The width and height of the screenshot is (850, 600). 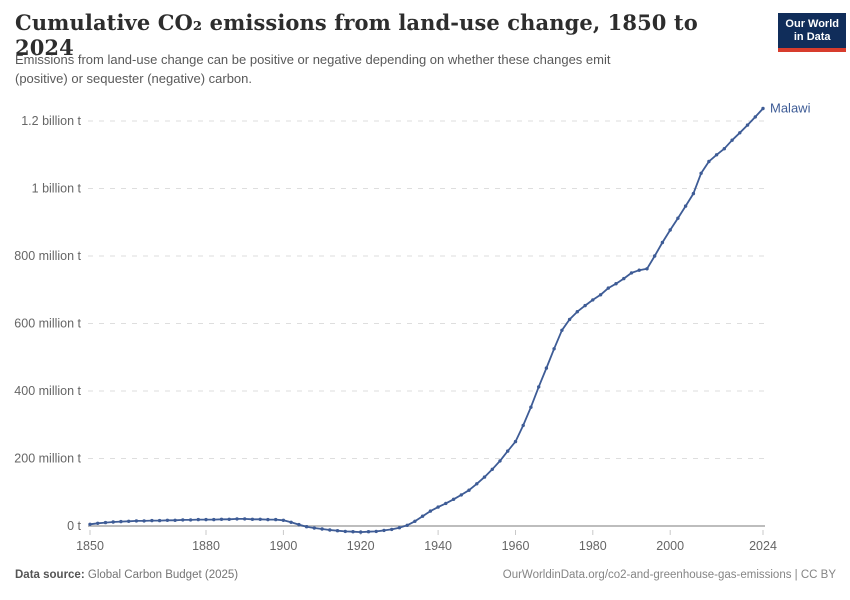 What do you see at coordinates (790, 108) in the screenshot?
I see `series-label-malawi: Malawi` at bounding box center [790, 108].